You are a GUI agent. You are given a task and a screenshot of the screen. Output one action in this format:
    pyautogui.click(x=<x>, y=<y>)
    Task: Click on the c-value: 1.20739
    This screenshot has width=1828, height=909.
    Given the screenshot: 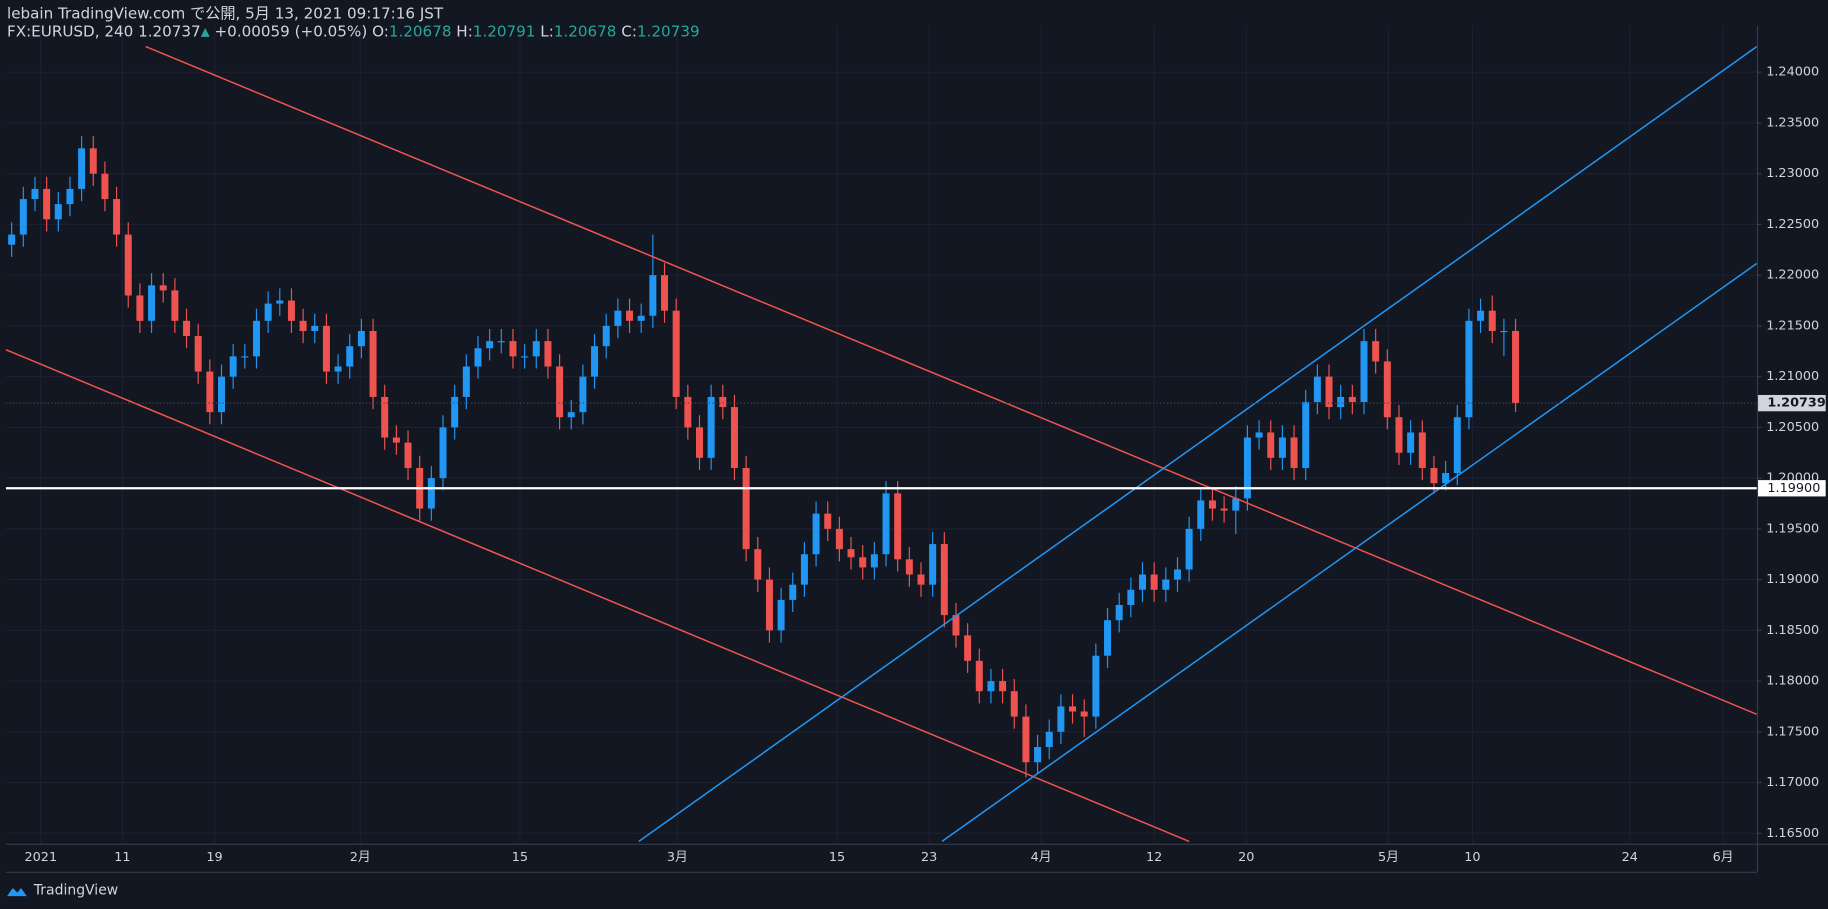 What is the action you would take?
    pyautogui.click(x=668, y=31)
    